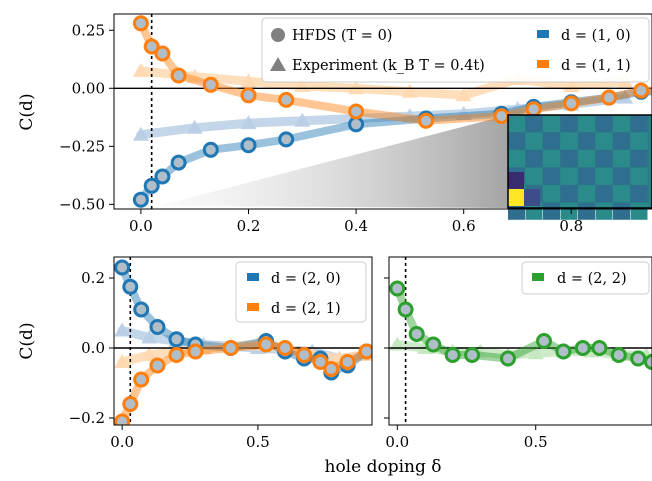 This screenshot has height=481, width=652. I want to click on inset-frame, so click(579, 161).